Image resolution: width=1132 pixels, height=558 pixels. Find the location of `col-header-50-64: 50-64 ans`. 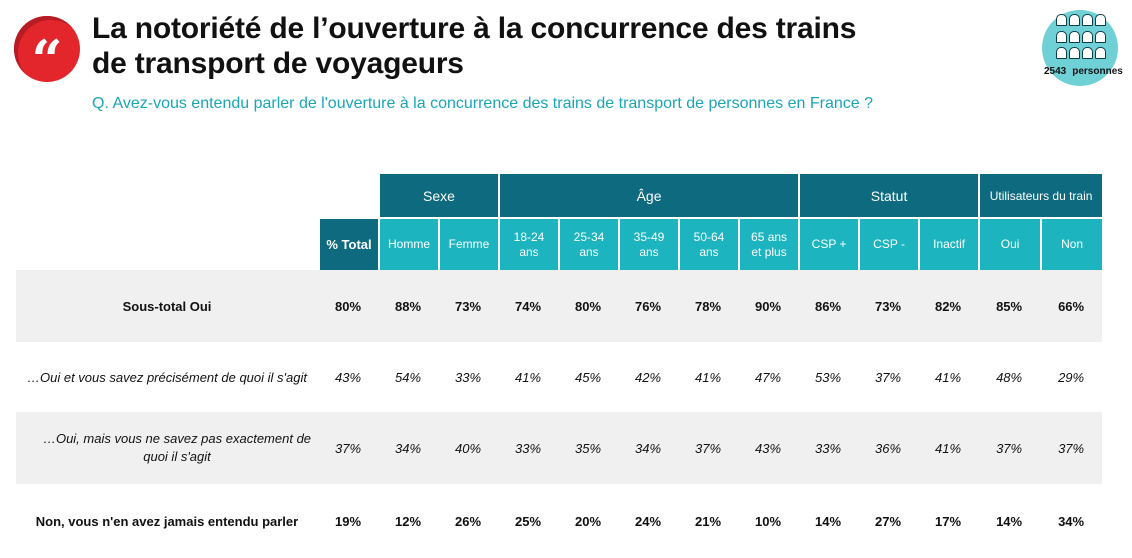

col-header-50-64: 50-64 ans is located at coordinates (708, 243).